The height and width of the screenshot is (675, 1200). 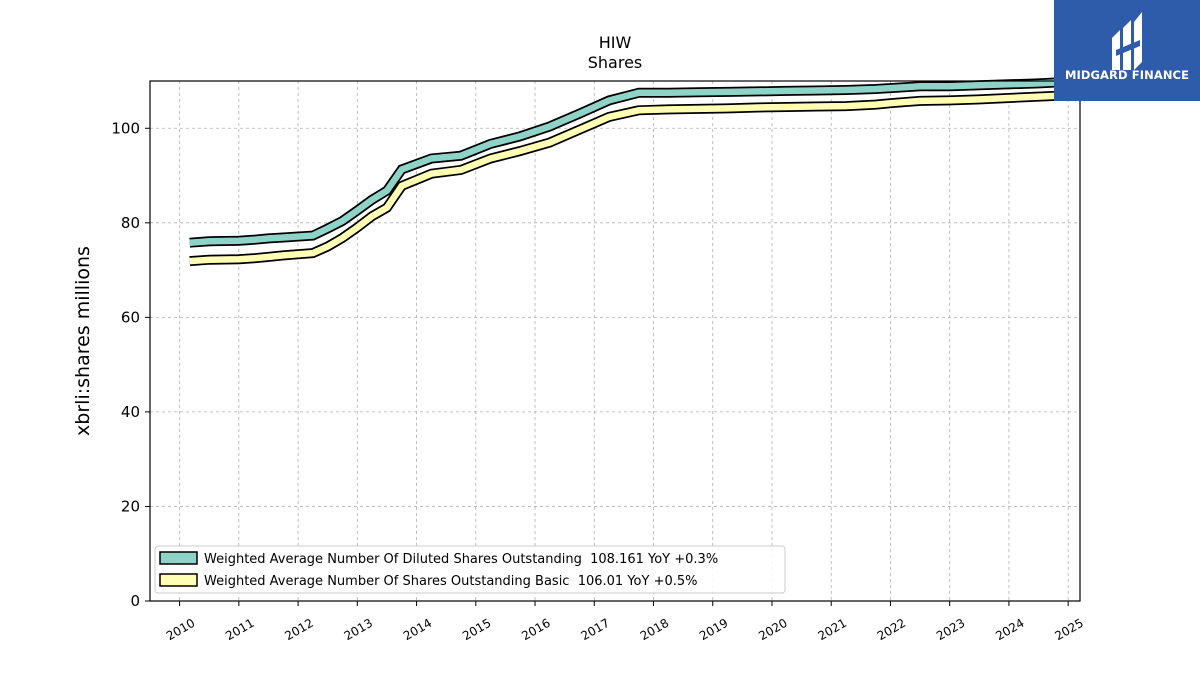 I want to click on x-tick-label: 2019, so click(x=713, y=629).